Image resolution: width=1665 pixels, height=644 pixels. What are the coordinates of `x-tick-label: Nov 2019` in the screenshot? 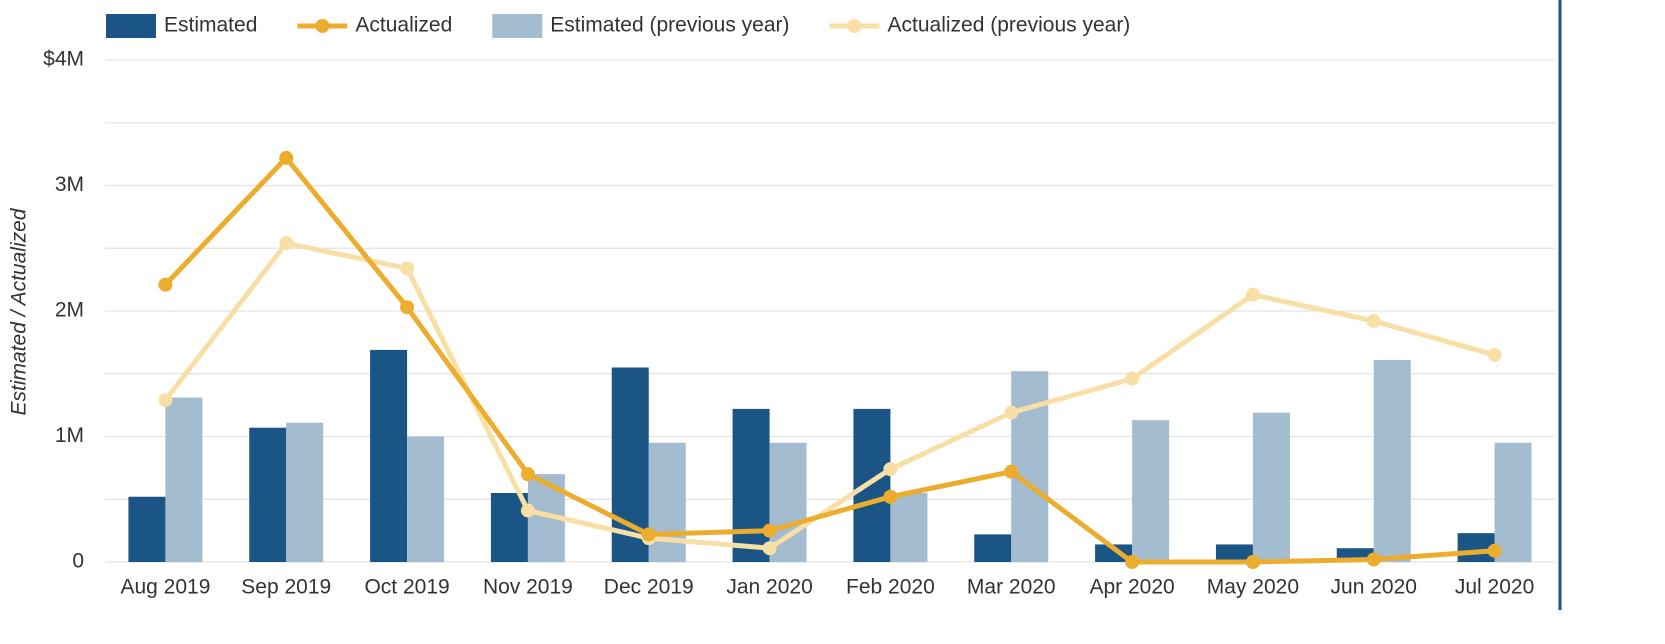 It's located at (528, 587).